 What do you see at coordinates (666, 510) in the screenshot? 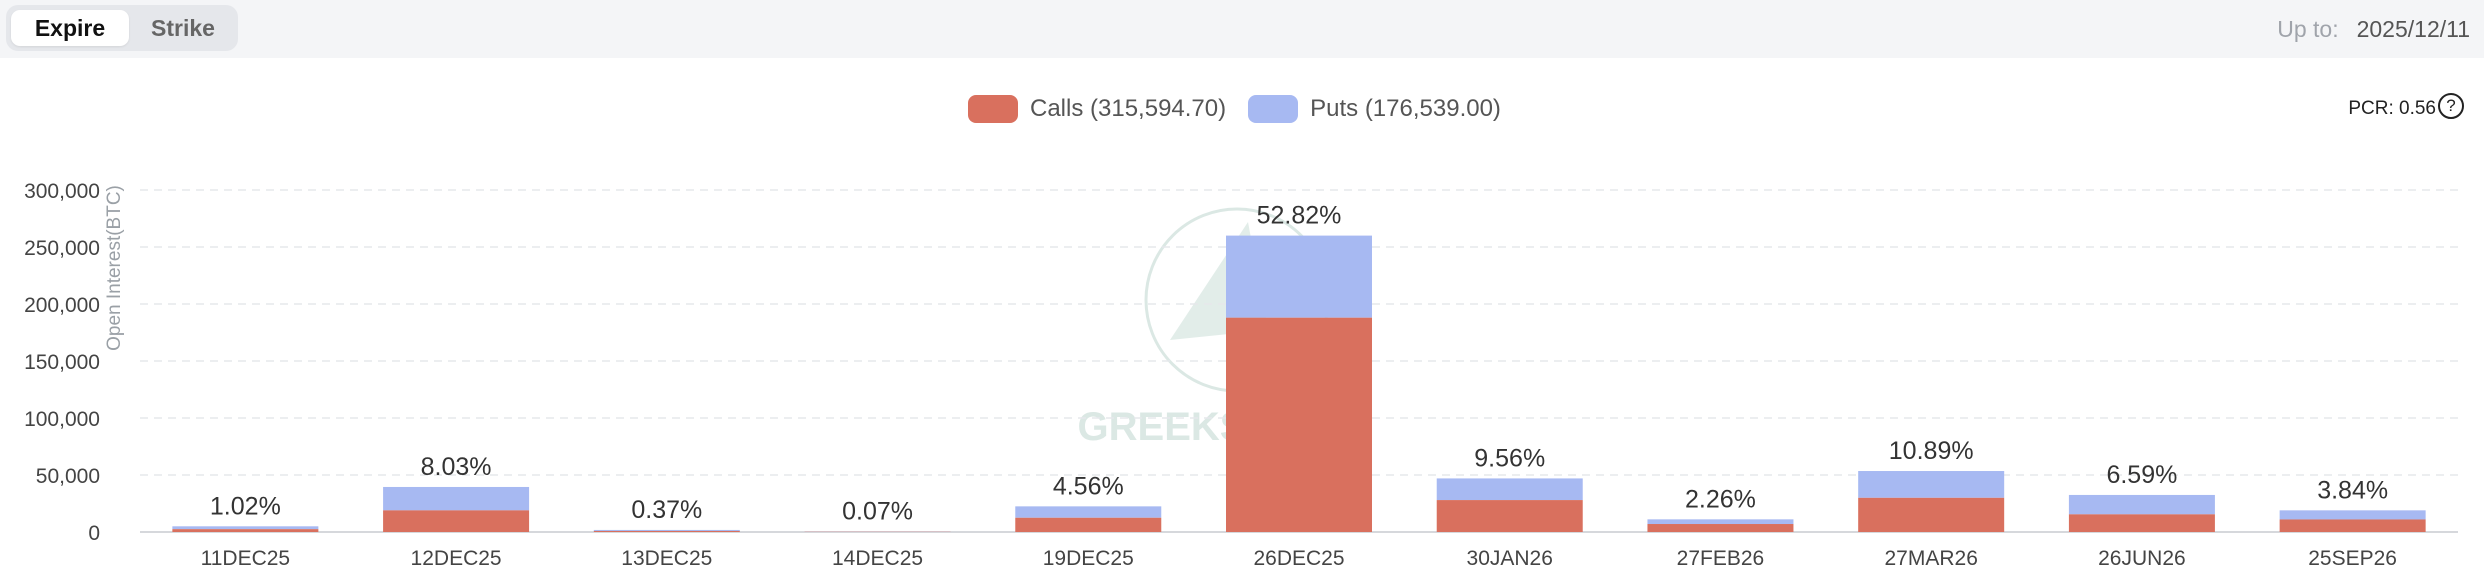
I see `bar-percent-label: 0.37%` at bounding box center [666, 510].